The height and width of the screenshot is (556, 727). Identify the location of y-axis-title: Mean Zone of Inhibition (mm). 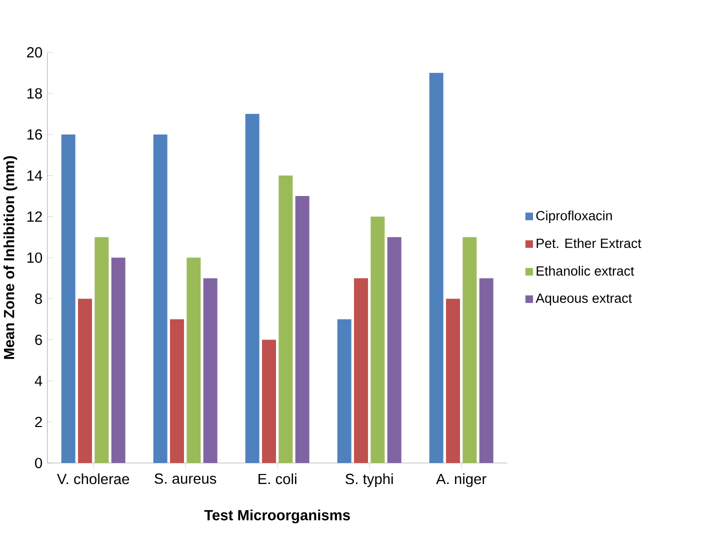
(10, 257).